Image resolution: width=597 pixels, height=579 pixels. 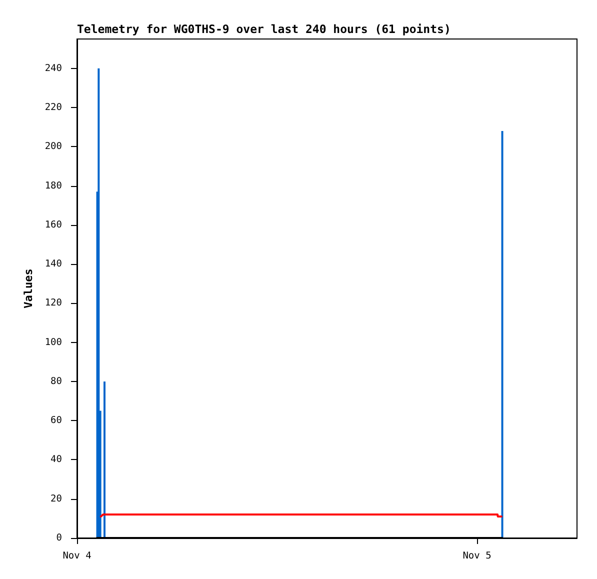 I want to click on y-tick-label: 180, so click(x=53, y=186).